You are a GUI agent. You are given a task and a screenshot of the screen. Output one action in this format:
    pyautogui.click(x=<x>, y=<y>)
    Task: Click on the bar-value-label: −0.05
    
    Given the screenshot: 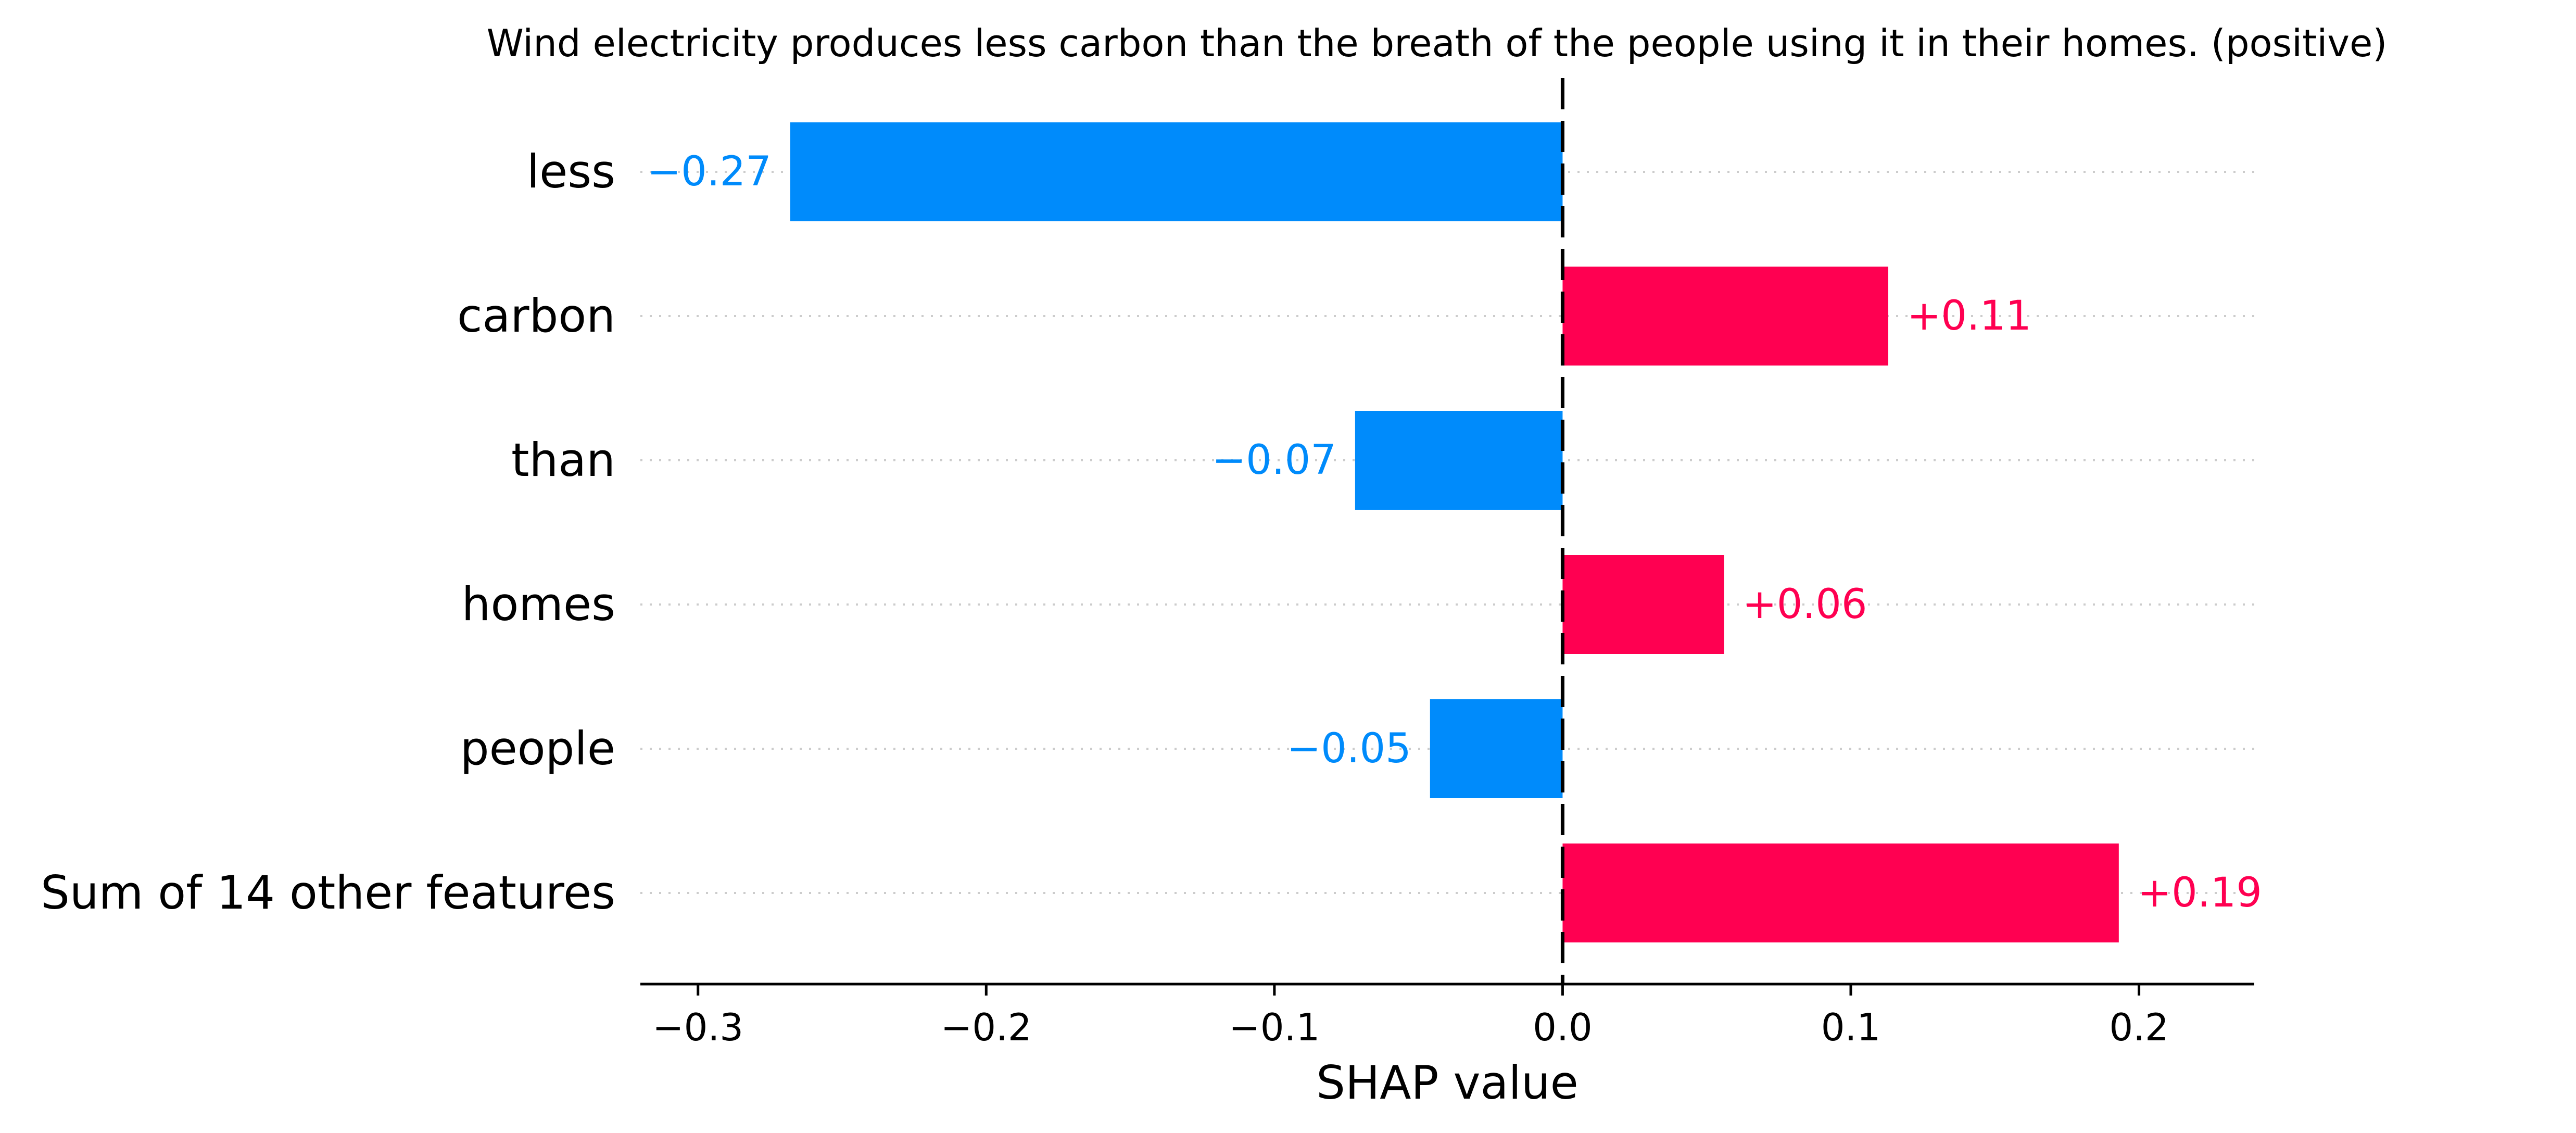 What is the action you would take?
    pyautogui.click(x=1349, y=748)
    